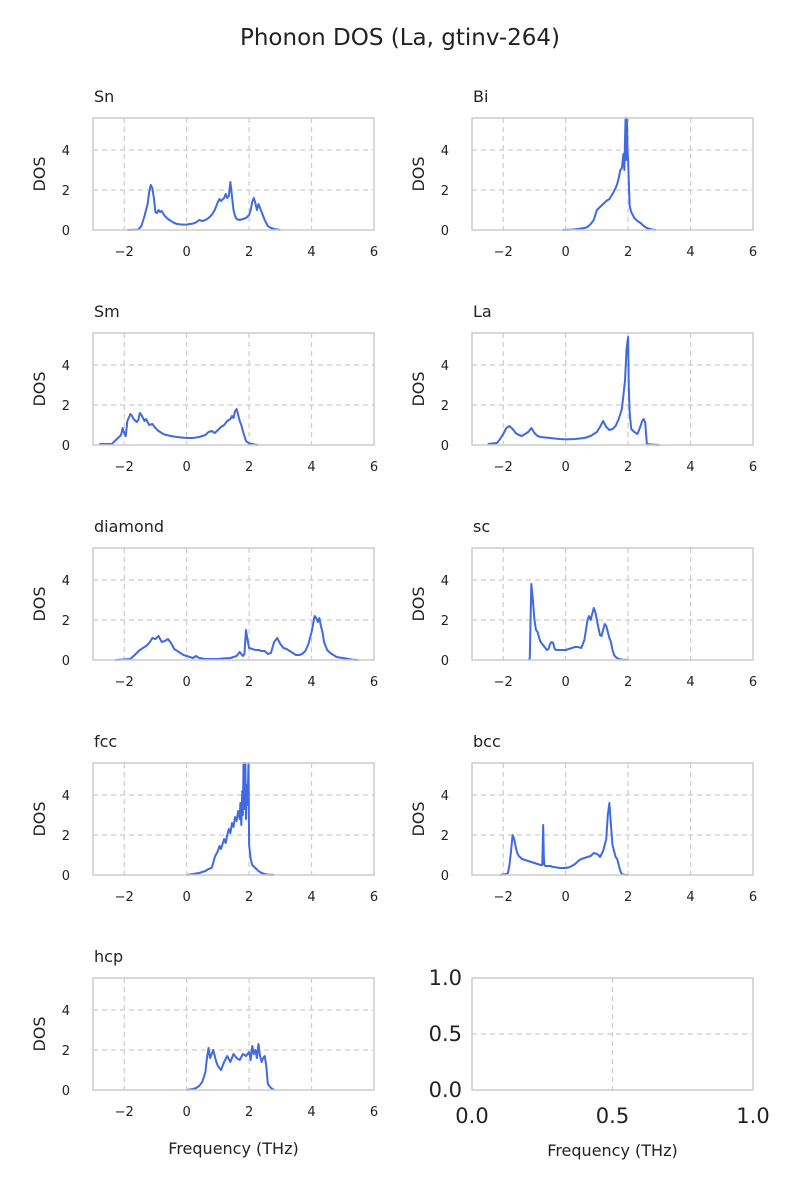 Image resolution: width=800 pixels, height=1200 pixels. I want to click on y-tick-label: 1.0, so click(445, 978).